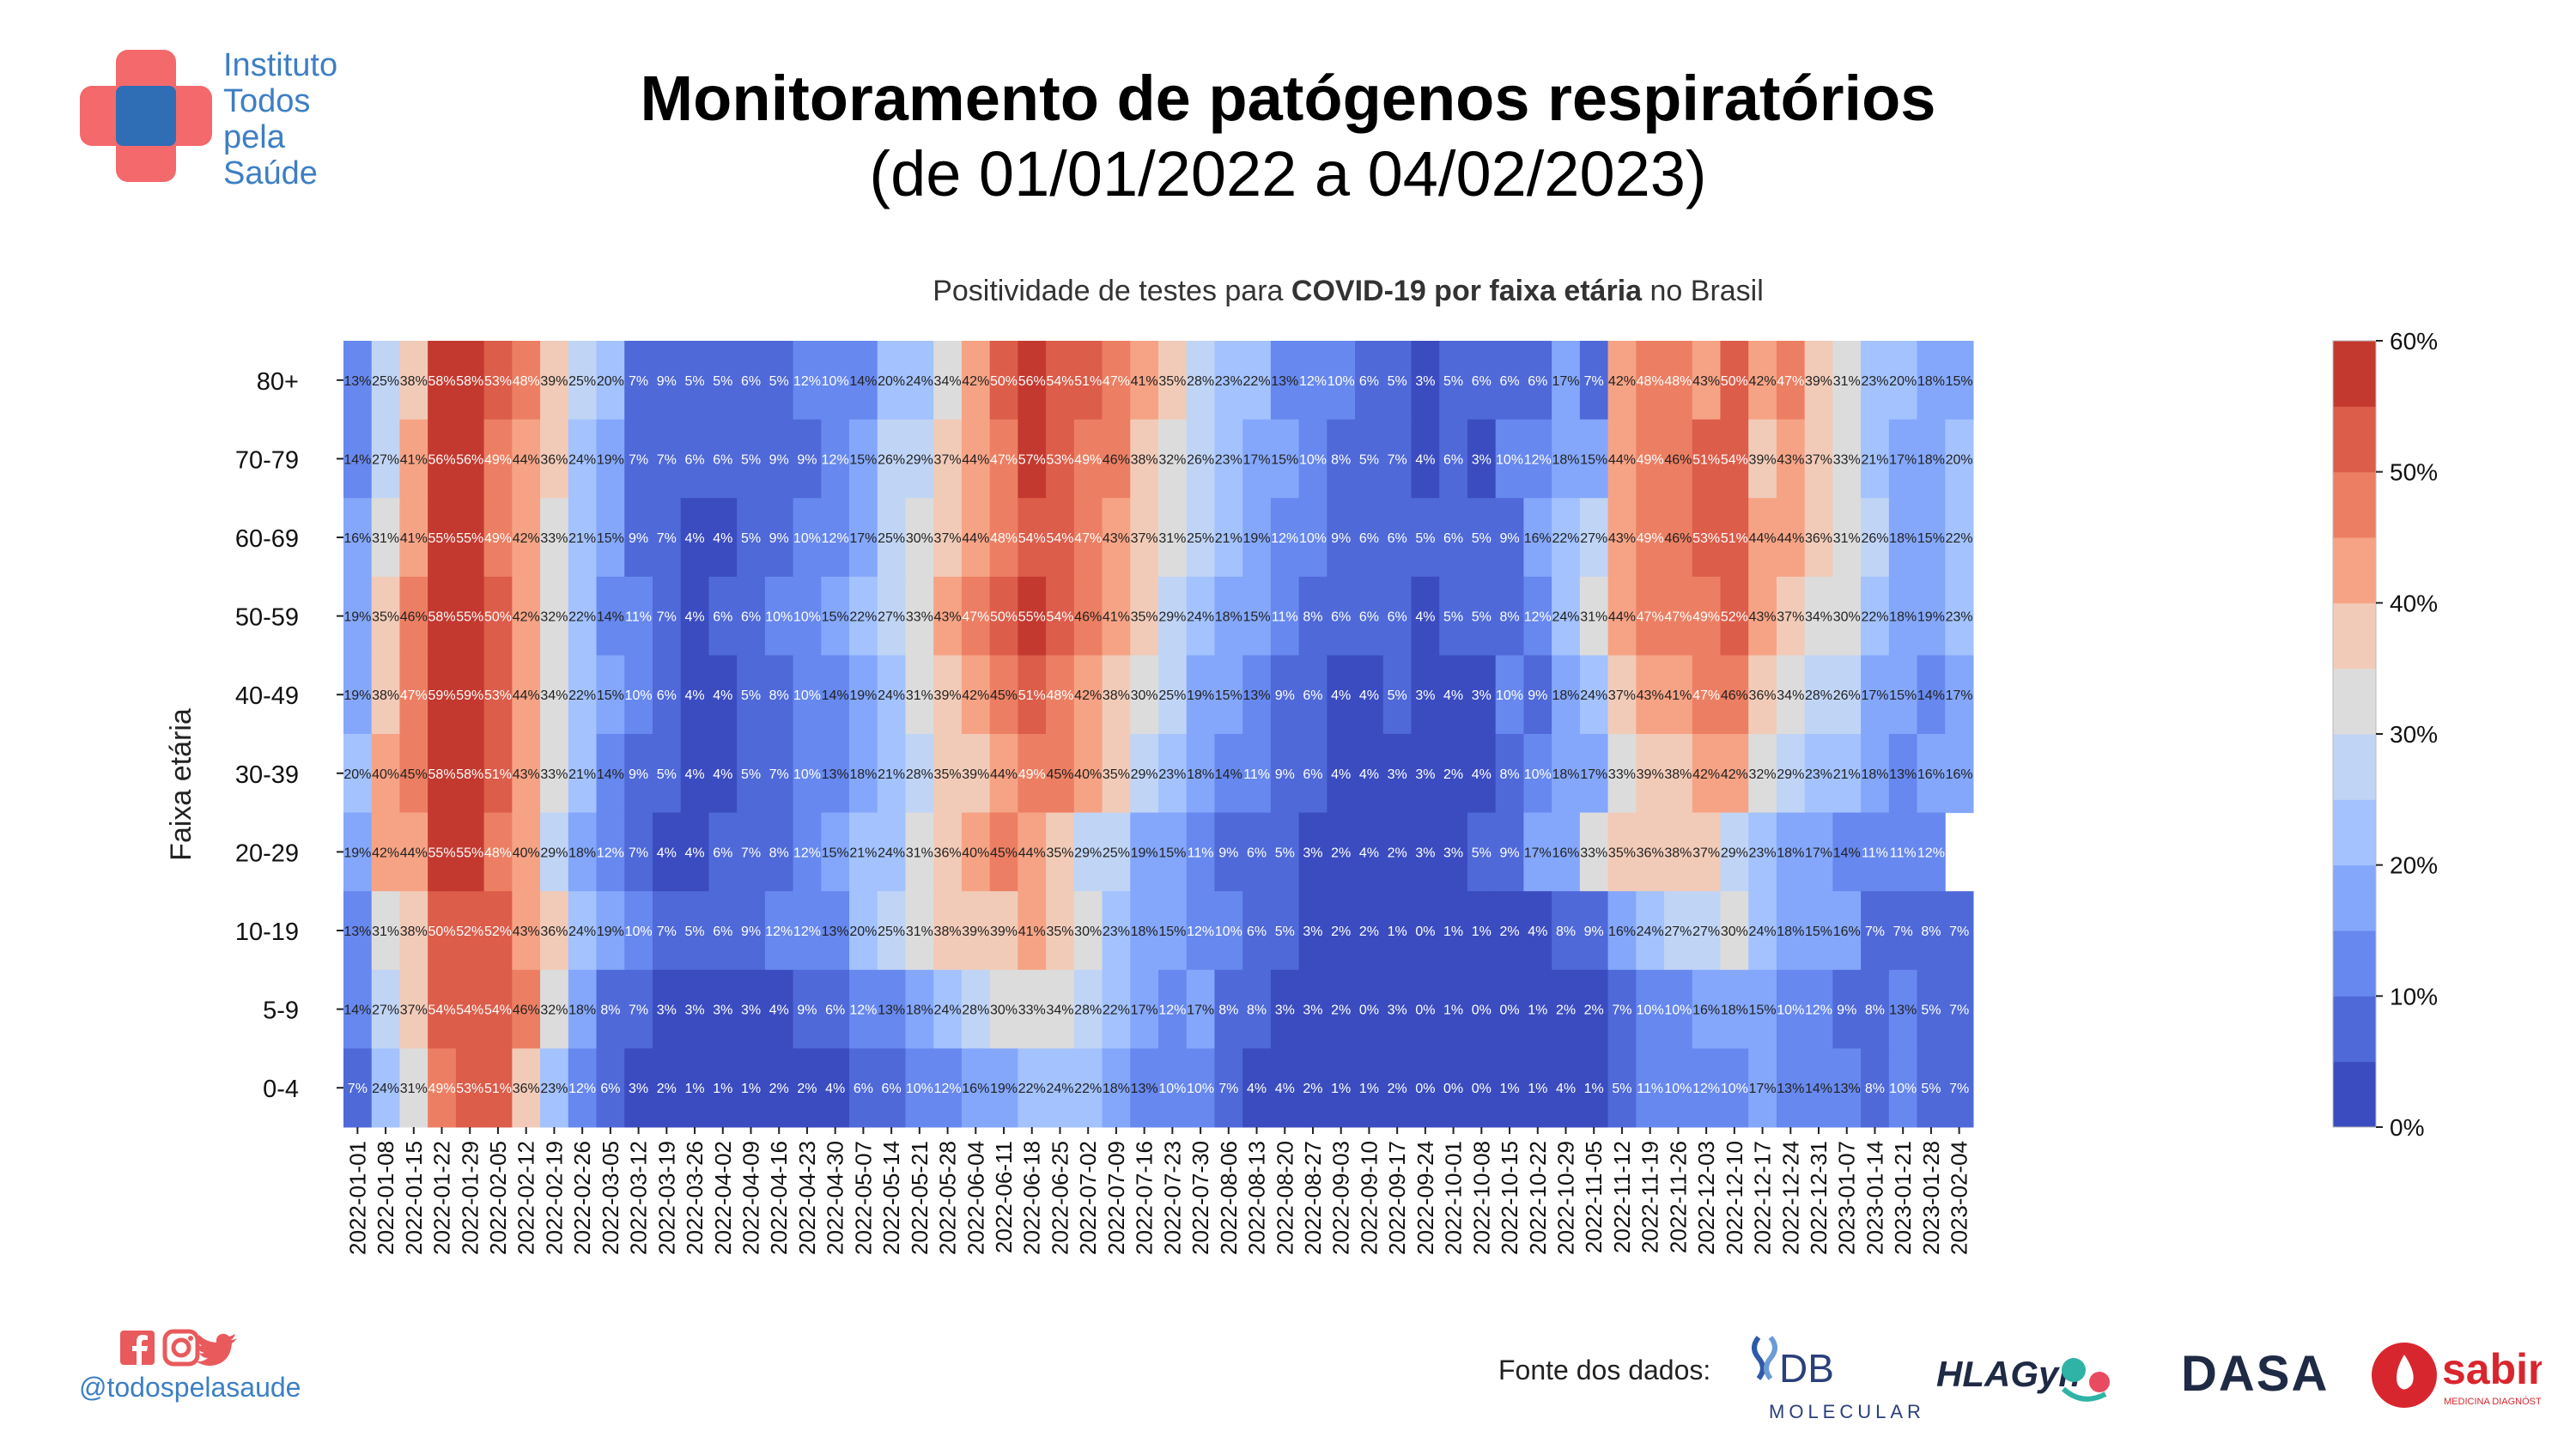 Image resolution: width=2576 pixels, height=1449 pixels. What do you see at coordinates (751, 774) in the screenshot?
I see `cell-value-label: 5%` at bounding box center [751, 774].